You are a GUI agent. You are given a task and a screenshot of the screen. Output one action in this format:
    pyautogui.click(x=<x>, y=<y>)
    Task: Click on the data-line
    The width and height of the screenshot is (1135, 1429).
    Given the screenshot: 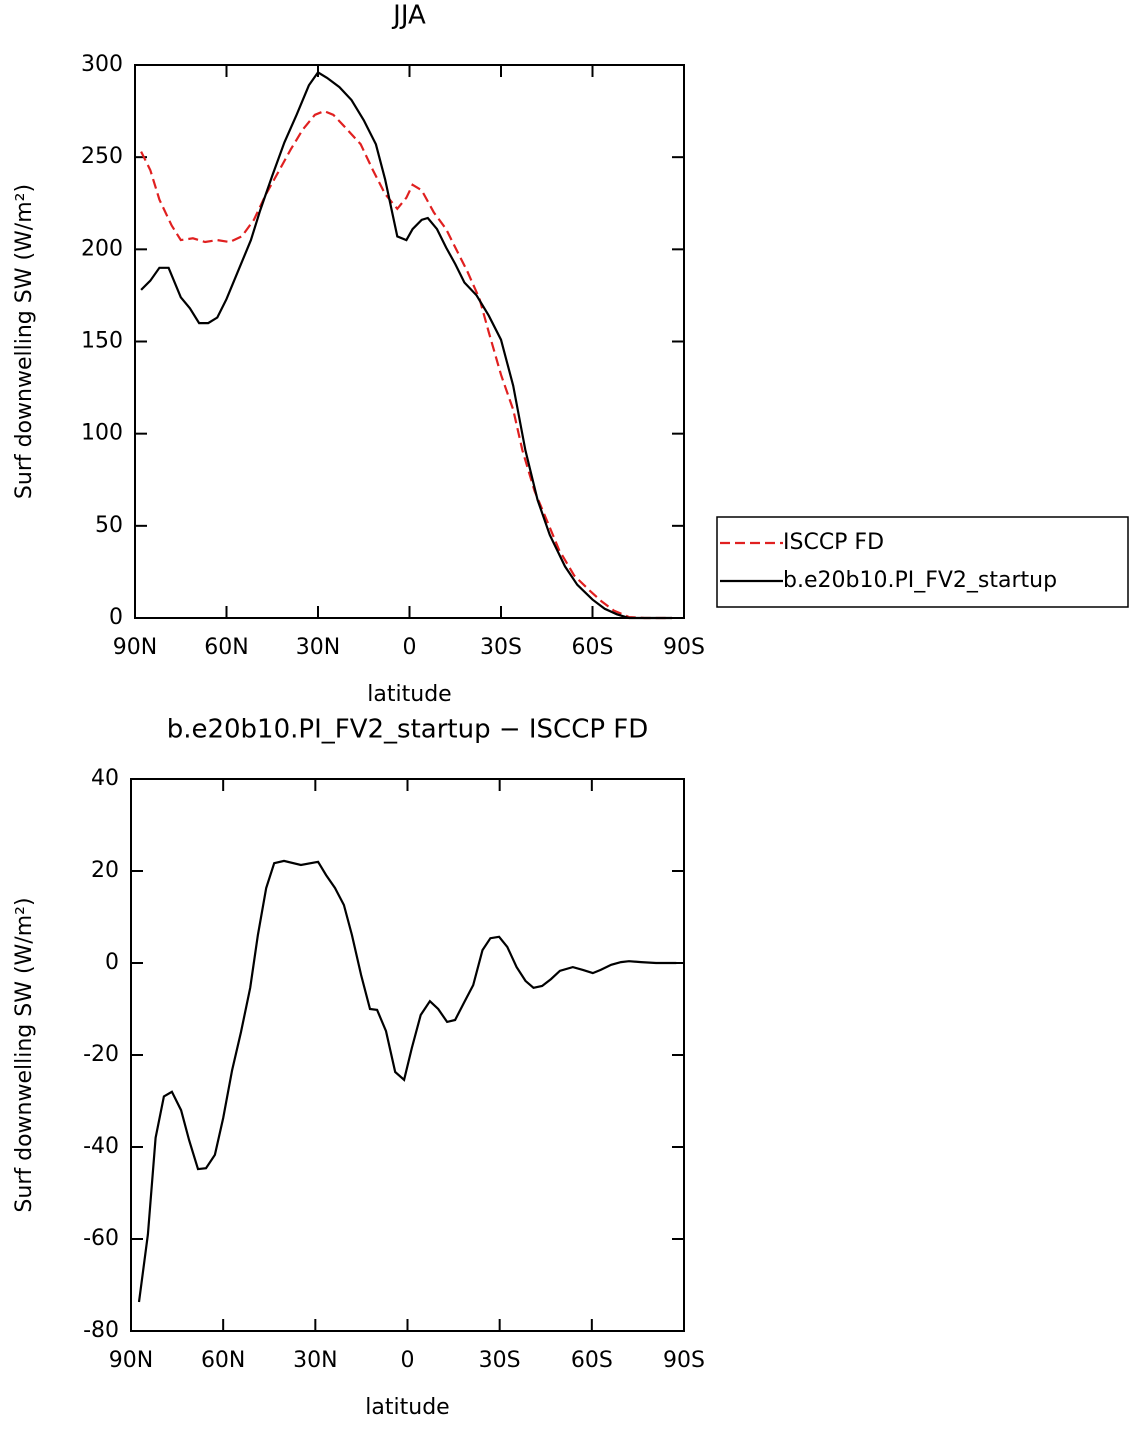 What is the action you would take?
    pyautogui.click(x=407, y=1081)
    